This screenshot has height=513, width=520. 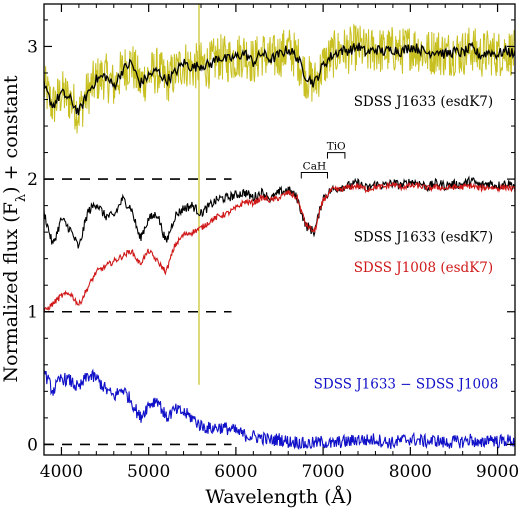 I want to click on x-axis-title: Wavelength (Å), so click(x=278, y=497).